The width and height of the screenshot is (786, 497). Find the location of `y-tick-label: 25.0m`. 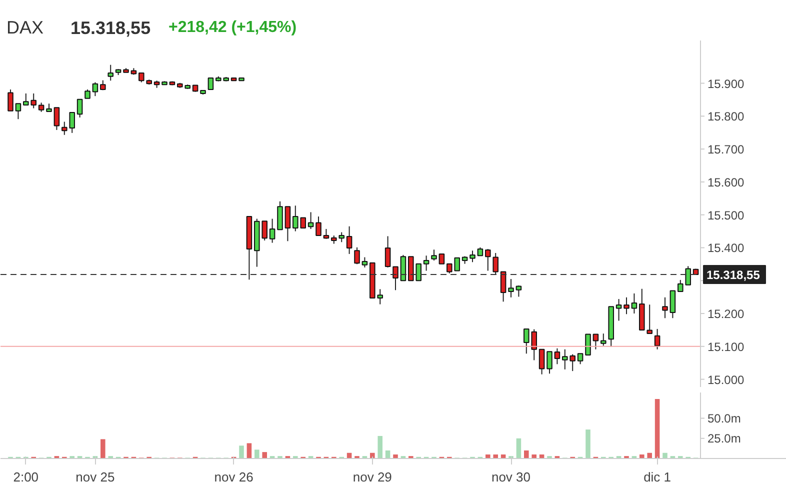

y-tick-label: 25.0m is located at coordinates (724, 438).